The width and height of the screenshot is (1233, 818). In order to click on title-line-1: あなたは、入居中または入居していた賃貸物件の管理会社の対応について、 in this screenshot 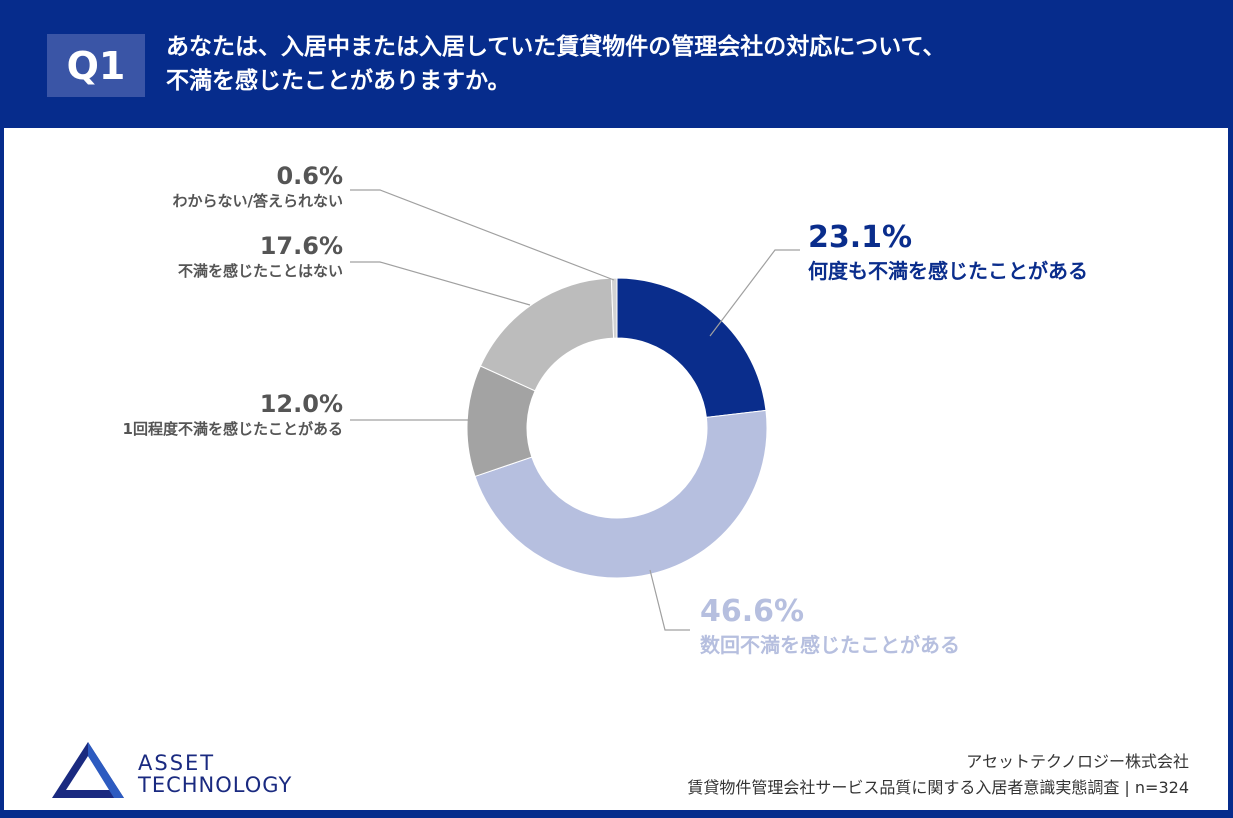, I will do `click(556, 47)`.